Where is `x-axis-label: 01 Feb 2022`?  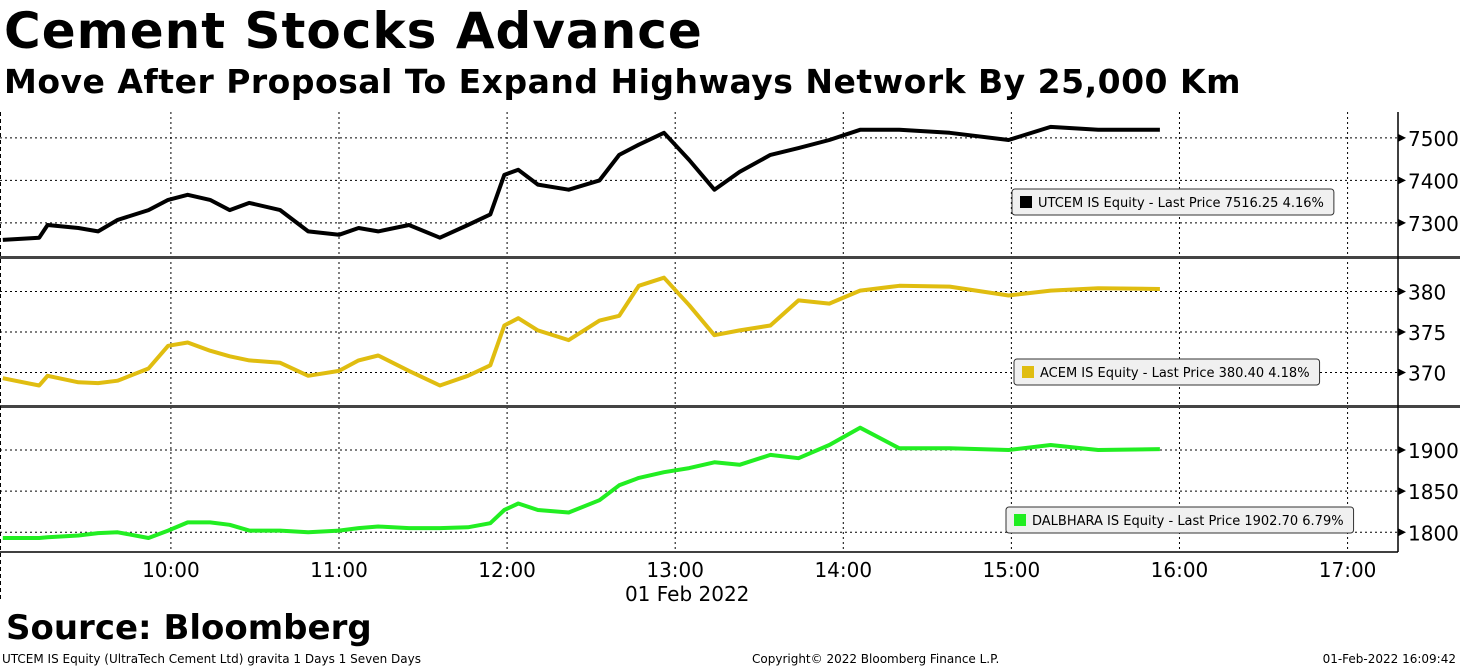 x-axis-label: 01 Feb 2022 is located at coordinates (687, 594).